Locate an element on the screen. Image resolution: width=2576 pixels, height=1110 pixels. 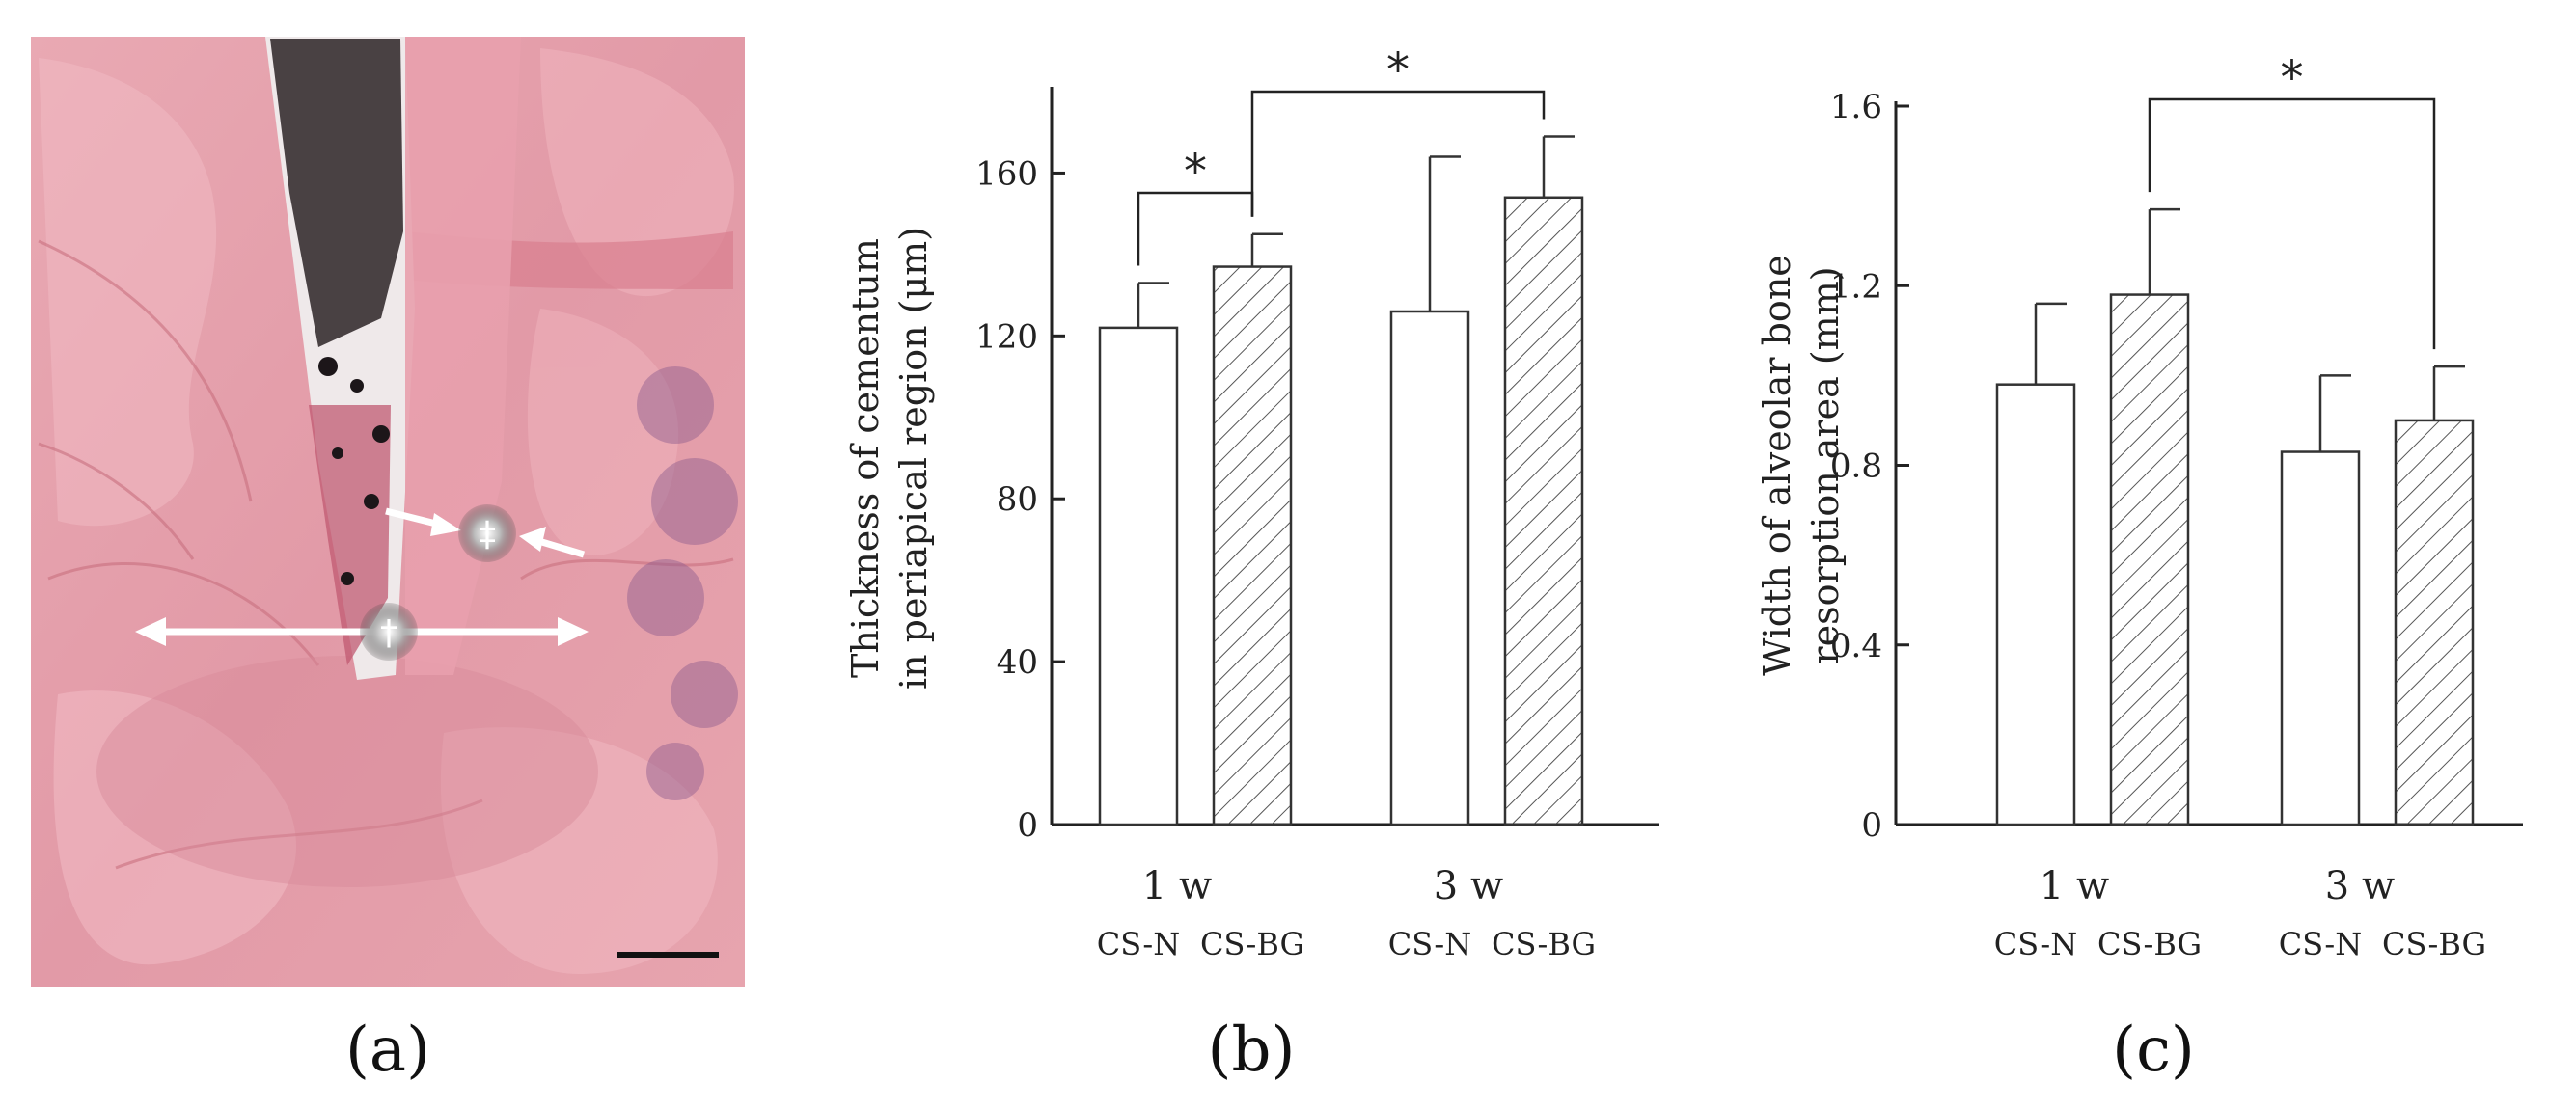
filling-fragment is located at coordinates (350, 535).